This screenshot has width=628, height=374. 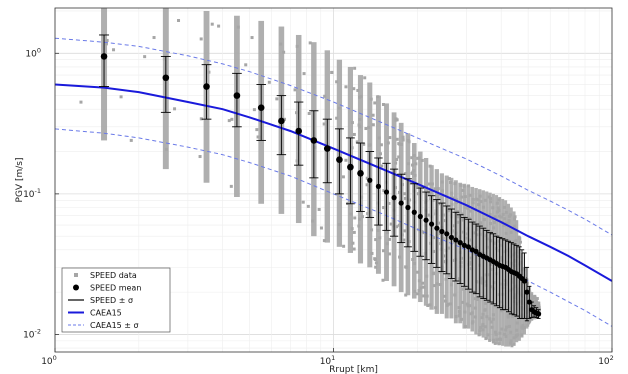 What do you see at coordinates (353, 369) in the screenshot?
I see `x-axis-label: Rrupt [km]` at bounding box center [353, 369].